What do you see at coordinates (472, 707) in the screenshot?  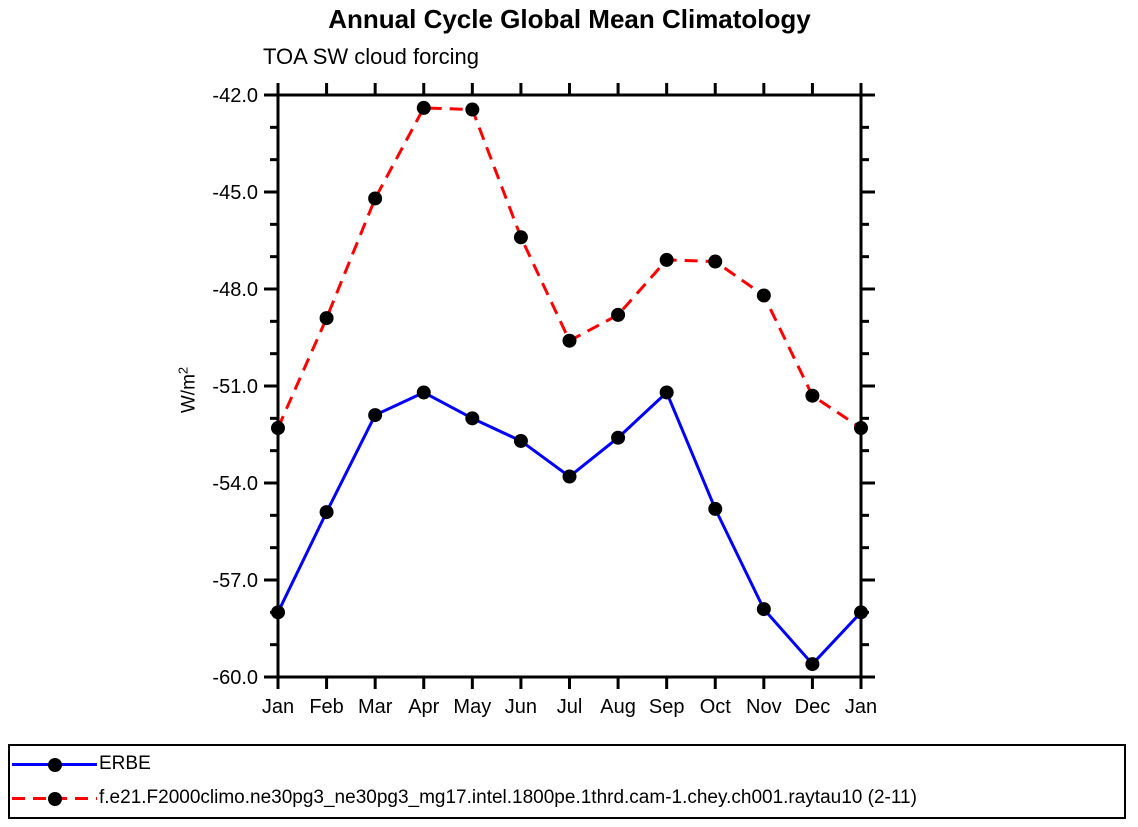 I see `x-tick-label: May` at bounding box center [472, 707].